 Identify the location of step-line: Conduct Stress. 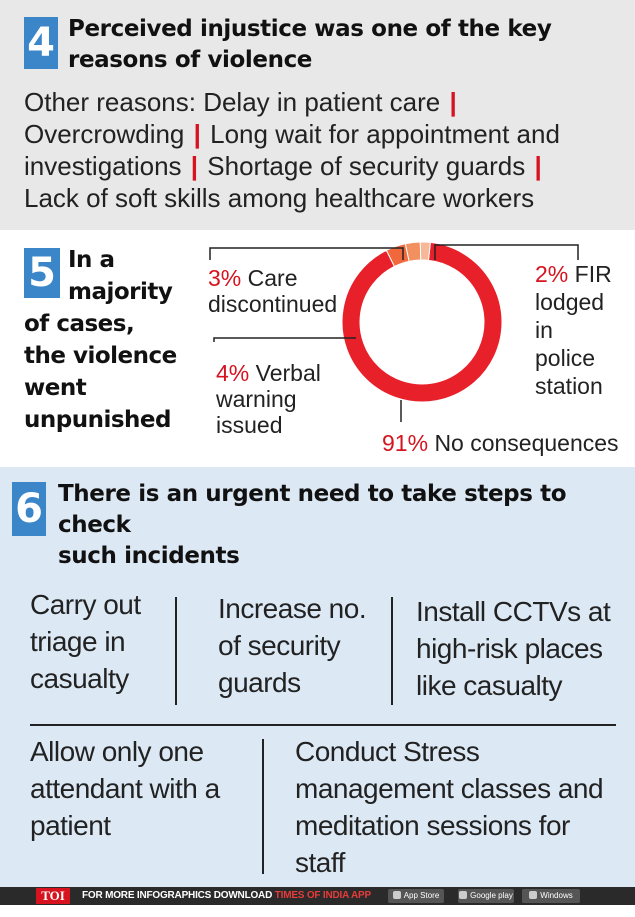
(387, 751).